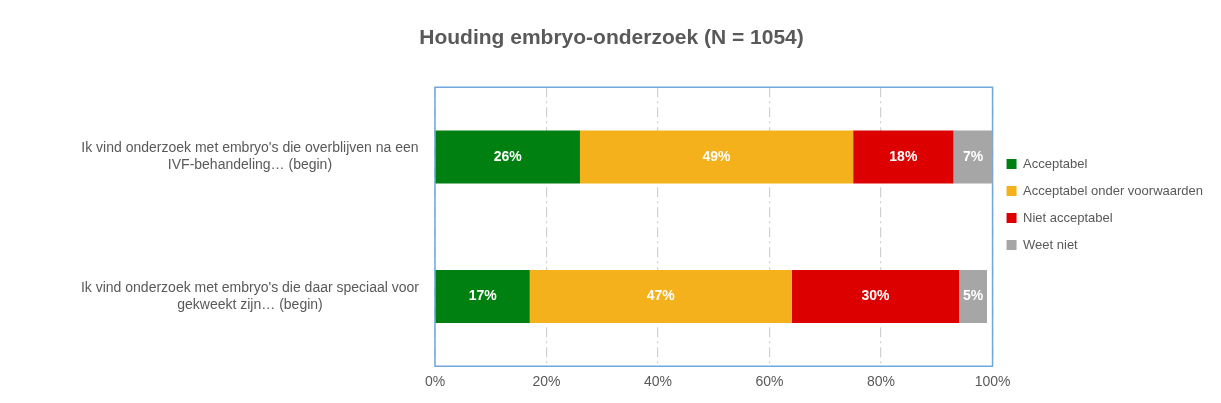 The height and width of the screenshot is (403, 1221). What do you see at coordinates (992, 381) in the screenshot?
I see `x-tick-label: 100%` at bounding box center [992, 381].